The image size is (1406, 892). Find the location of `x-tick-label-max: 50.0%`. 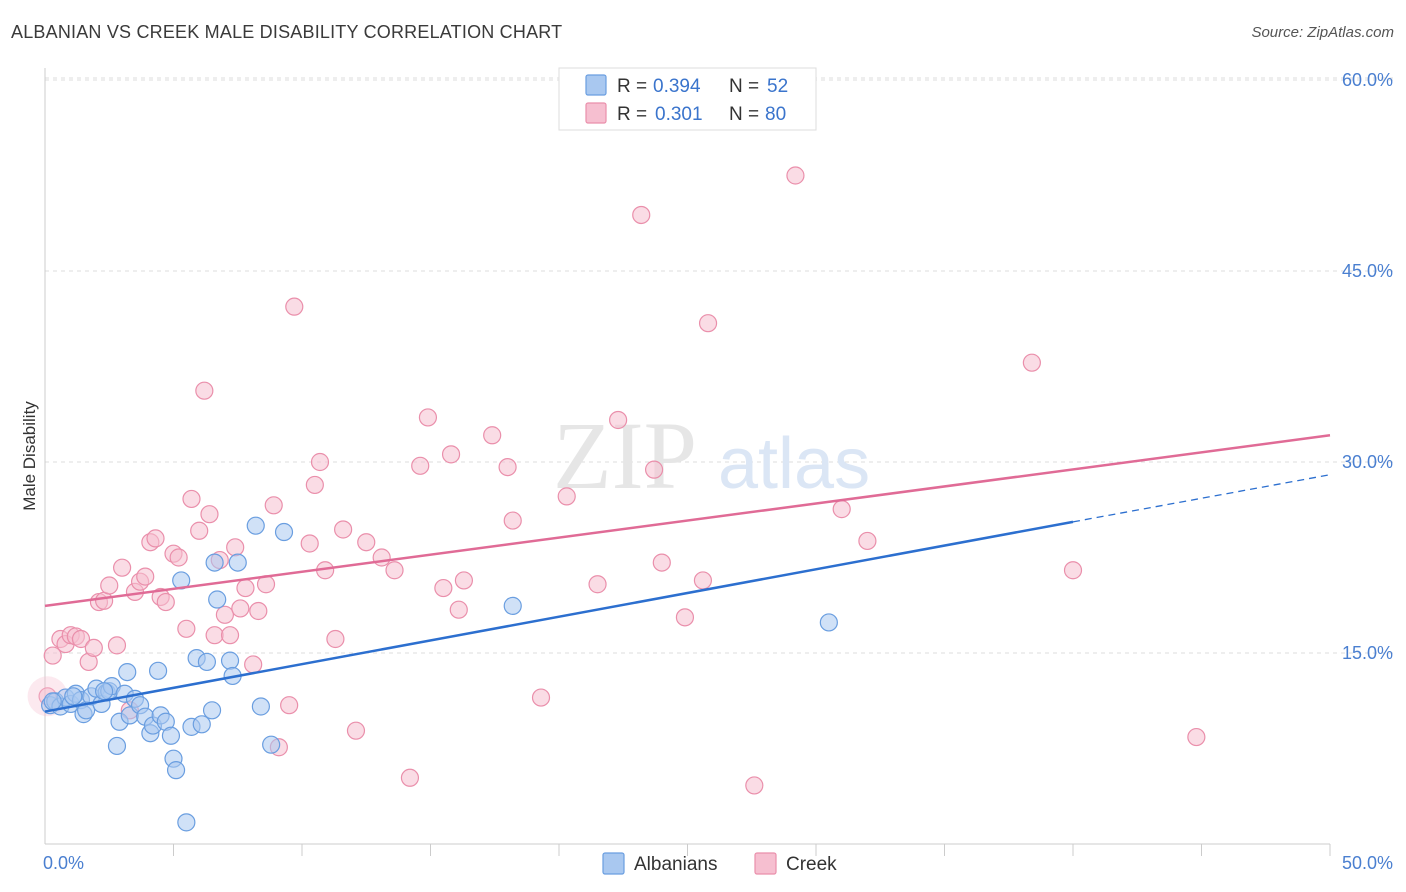

x-tick-label-max: 50.0% is located at coordinates (1367, 863).